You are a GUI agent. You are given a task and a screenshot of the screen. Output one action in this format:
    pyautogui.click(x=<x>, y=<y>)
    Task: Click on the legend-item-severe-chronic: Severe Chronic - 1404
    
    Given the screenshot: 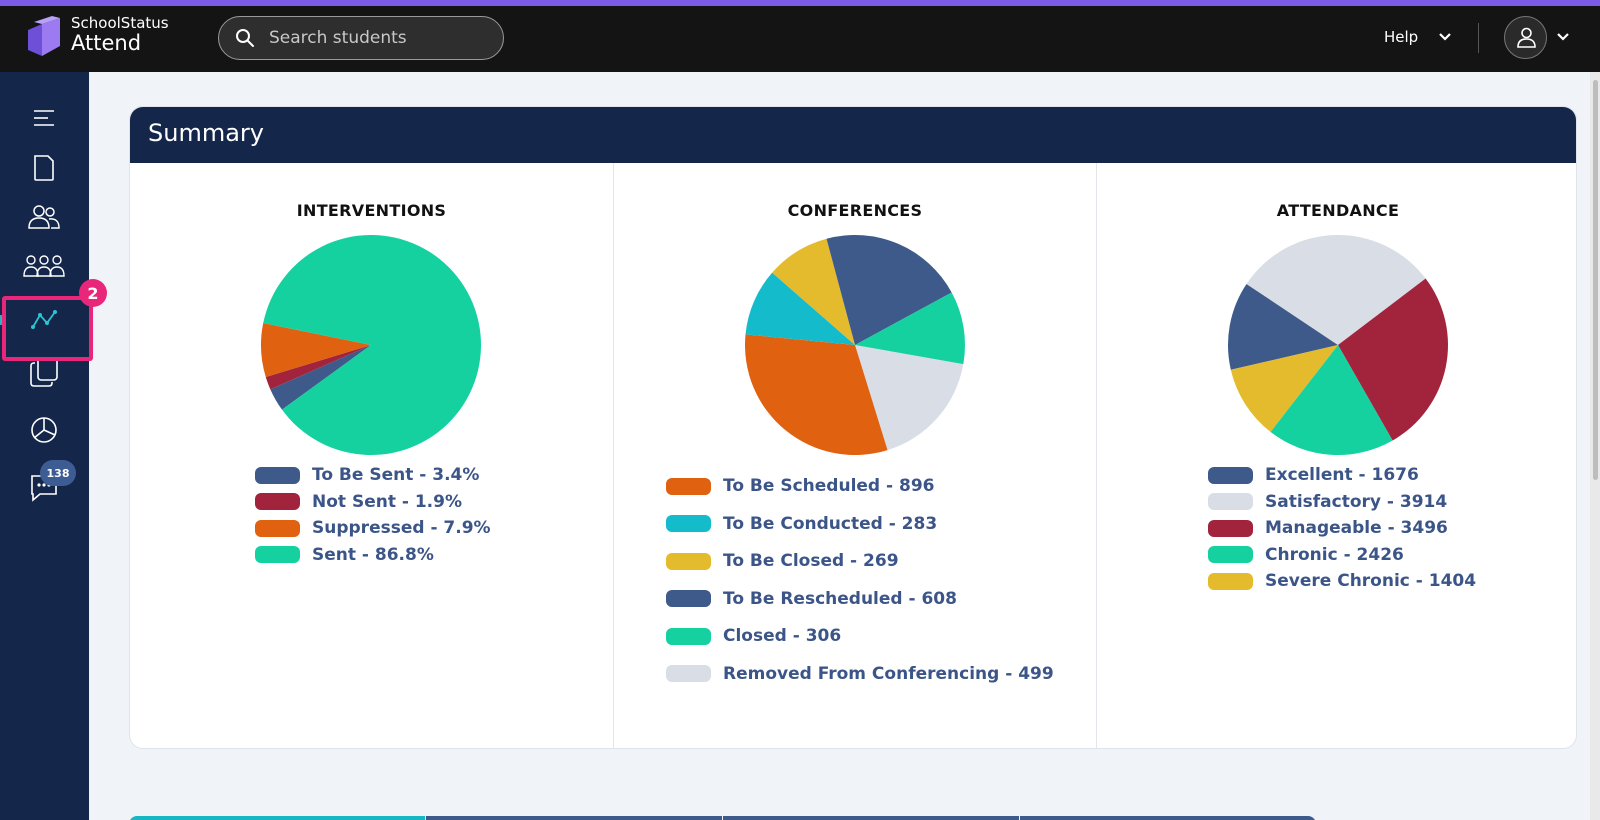 What is the action you would take?
    pyautogui.click(x=1342, y=581)
    